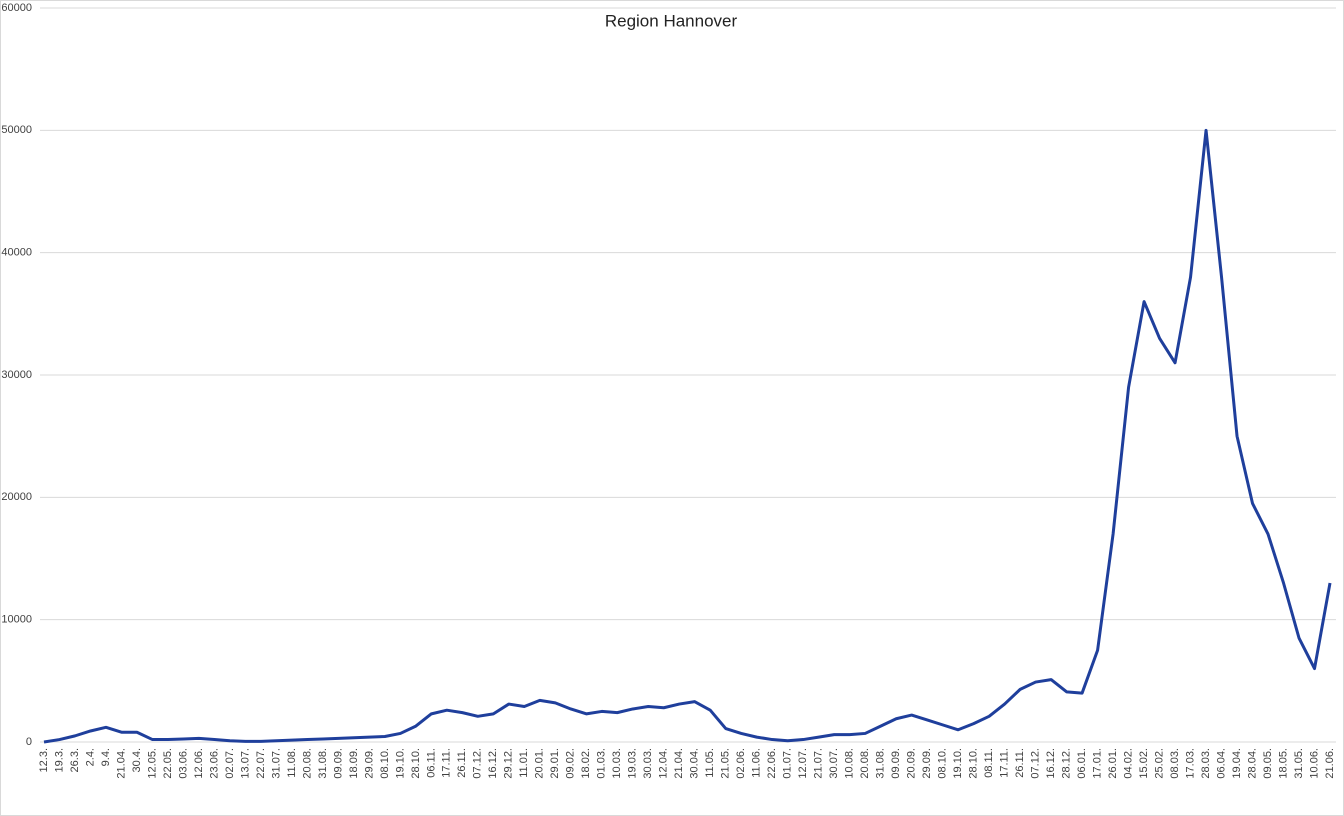 The image size is (1344, 816). What do you see at coordinates (1330, 763) in the screenshot?
I see `x-tick-label: 21.06.` at bounding box center [1330, 763].